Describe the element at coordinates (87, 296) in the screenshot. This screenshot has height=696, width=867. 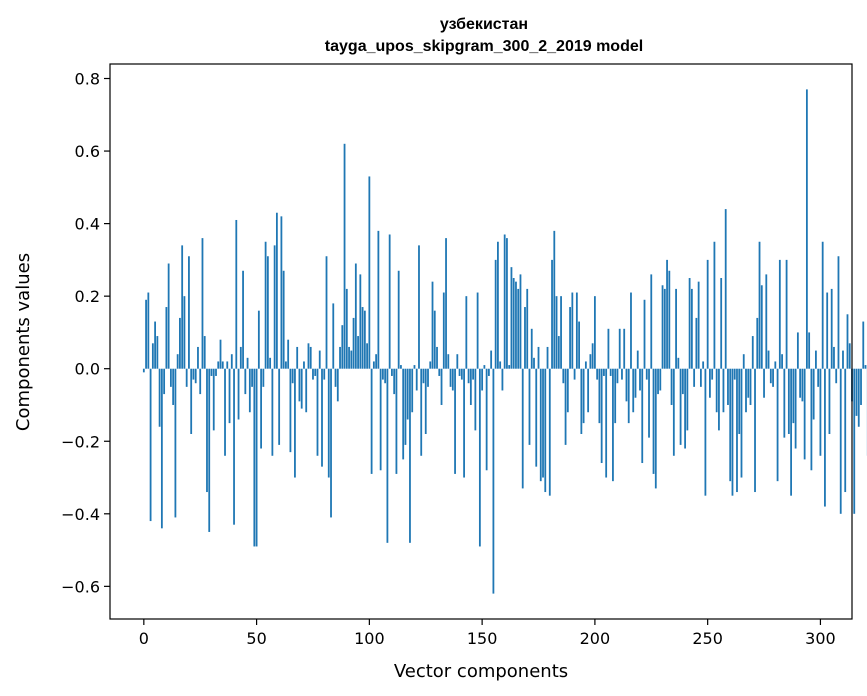
I see `y-tick-label: 0.2` at that location.